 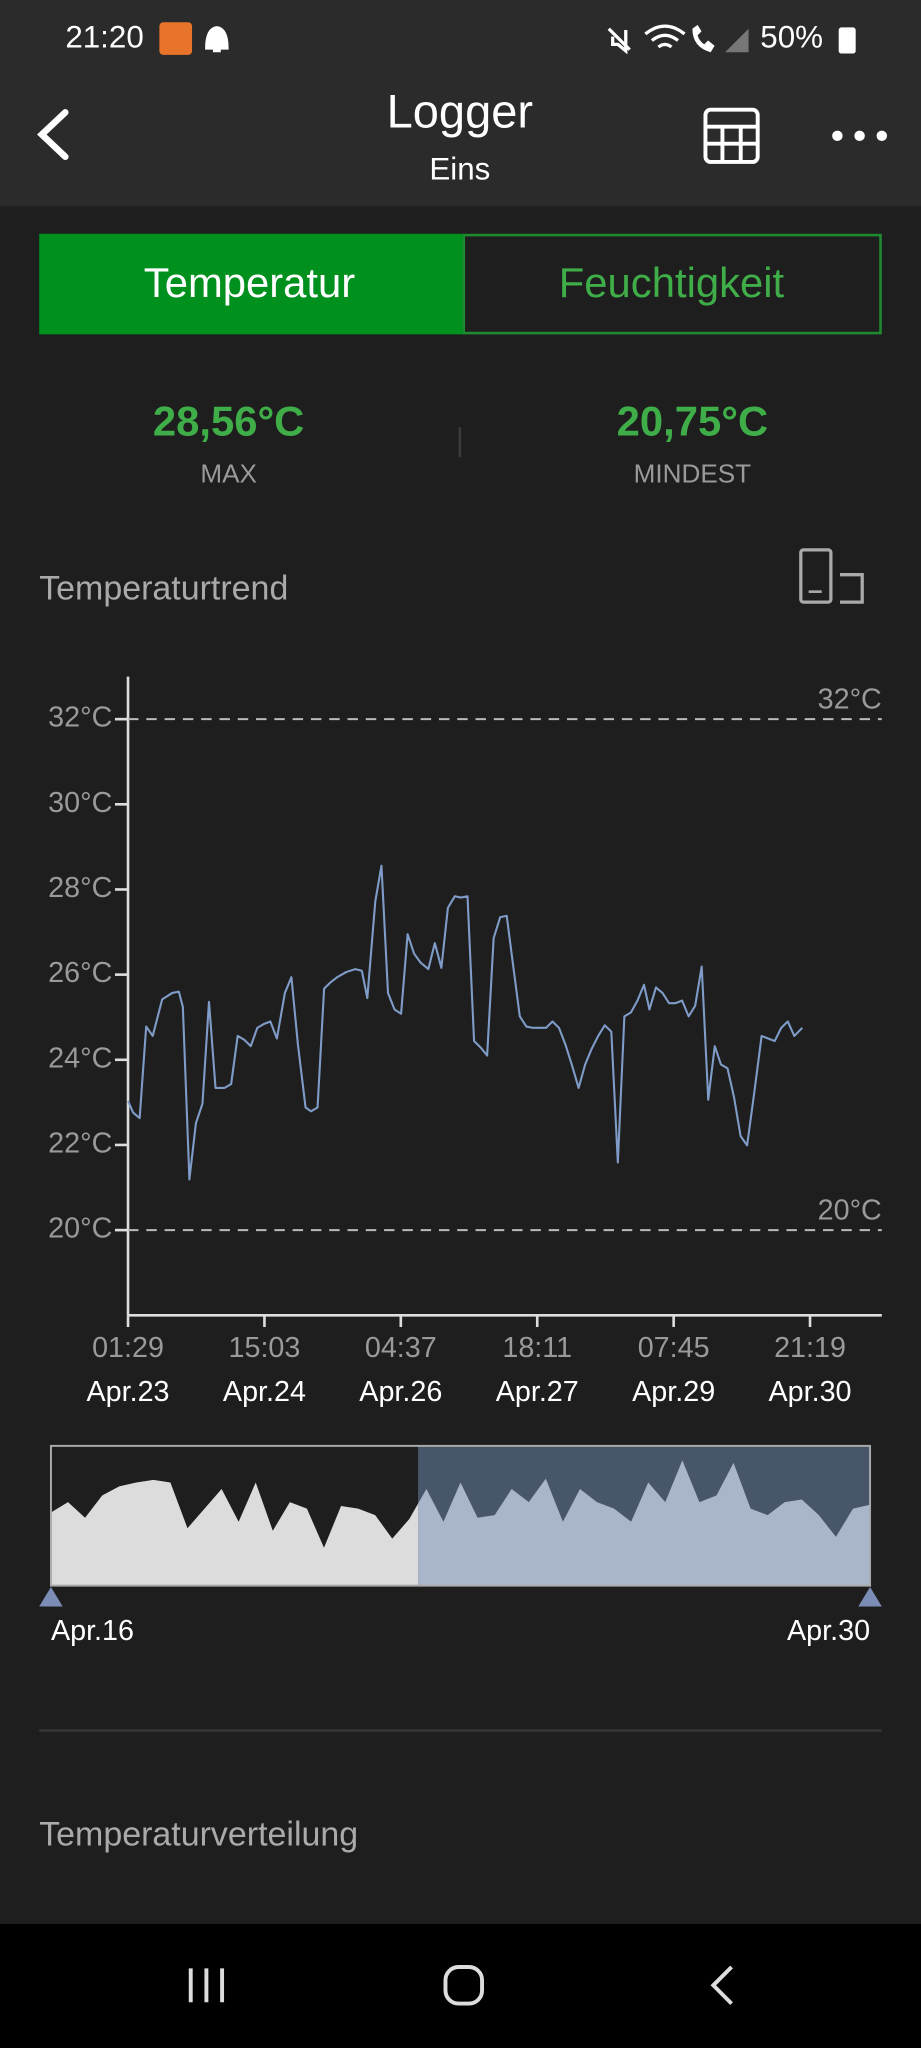 What do you see at coordinates (128, 1392) in the screenshot?
I see `x-tick-date: Apr.23` at bounding box center [128, 1392].